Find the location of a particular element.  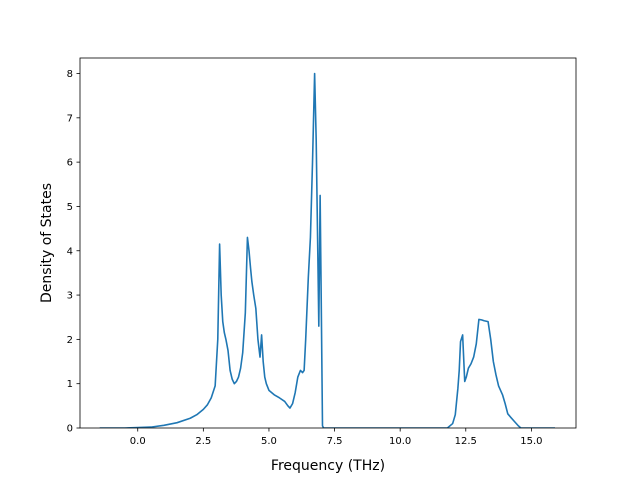

y-axis-label: Density of States is located at coordinates (47, 243).